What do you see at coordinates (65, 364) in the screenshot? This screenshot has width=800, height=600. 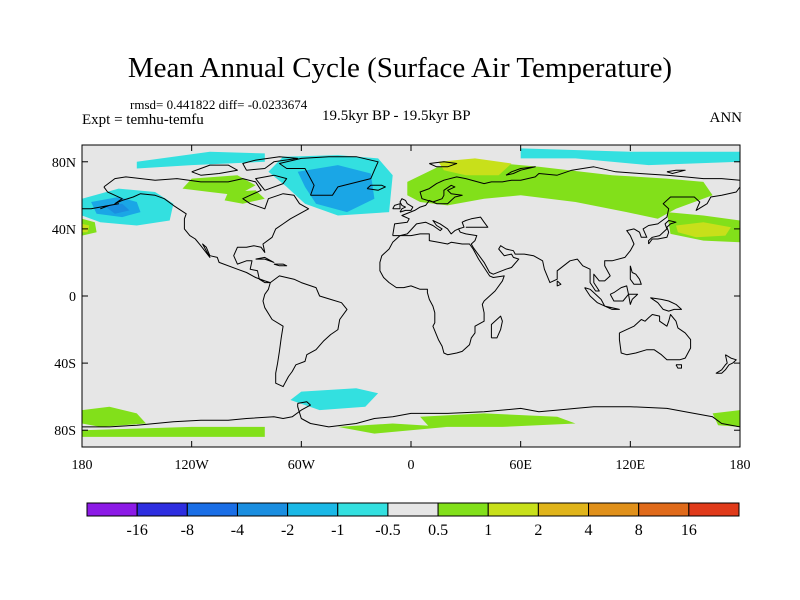 I see `y-tick-label: 40S` at bounding box center [65, 364].